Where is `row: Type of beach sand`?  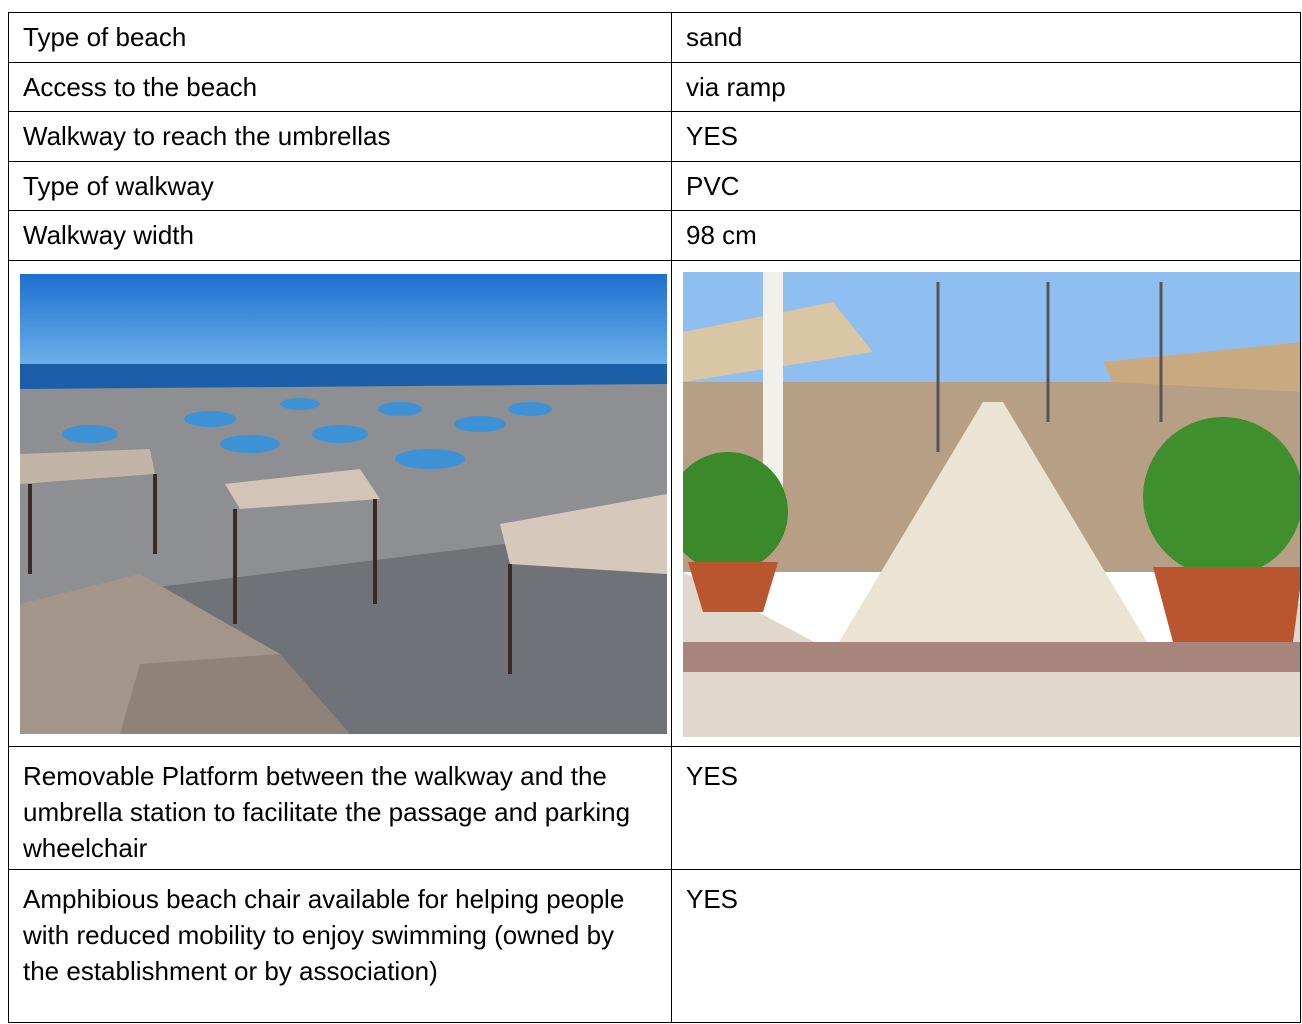
row: Type of beach sand is located at coordinates (654, 37).